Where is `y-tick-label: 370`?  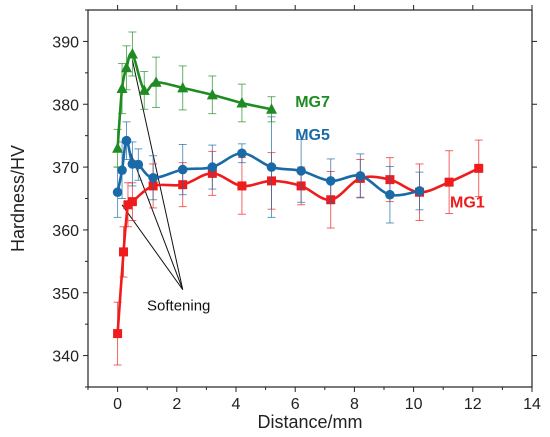 y-tick-label: 370 is located at coordinates (65, 168).